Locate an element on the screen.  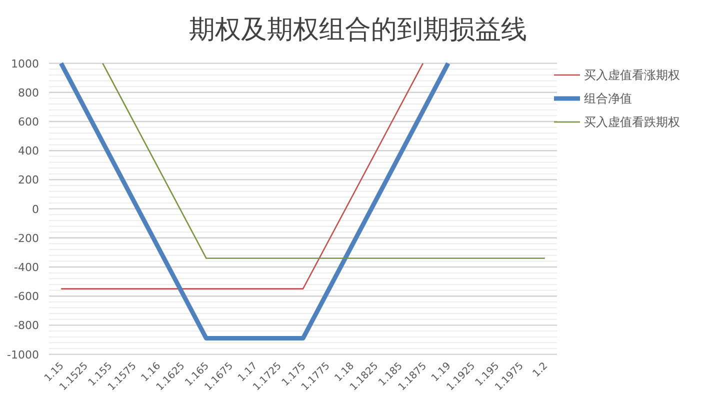
y-tick-label: -400 is located at coordinates (26, 267).